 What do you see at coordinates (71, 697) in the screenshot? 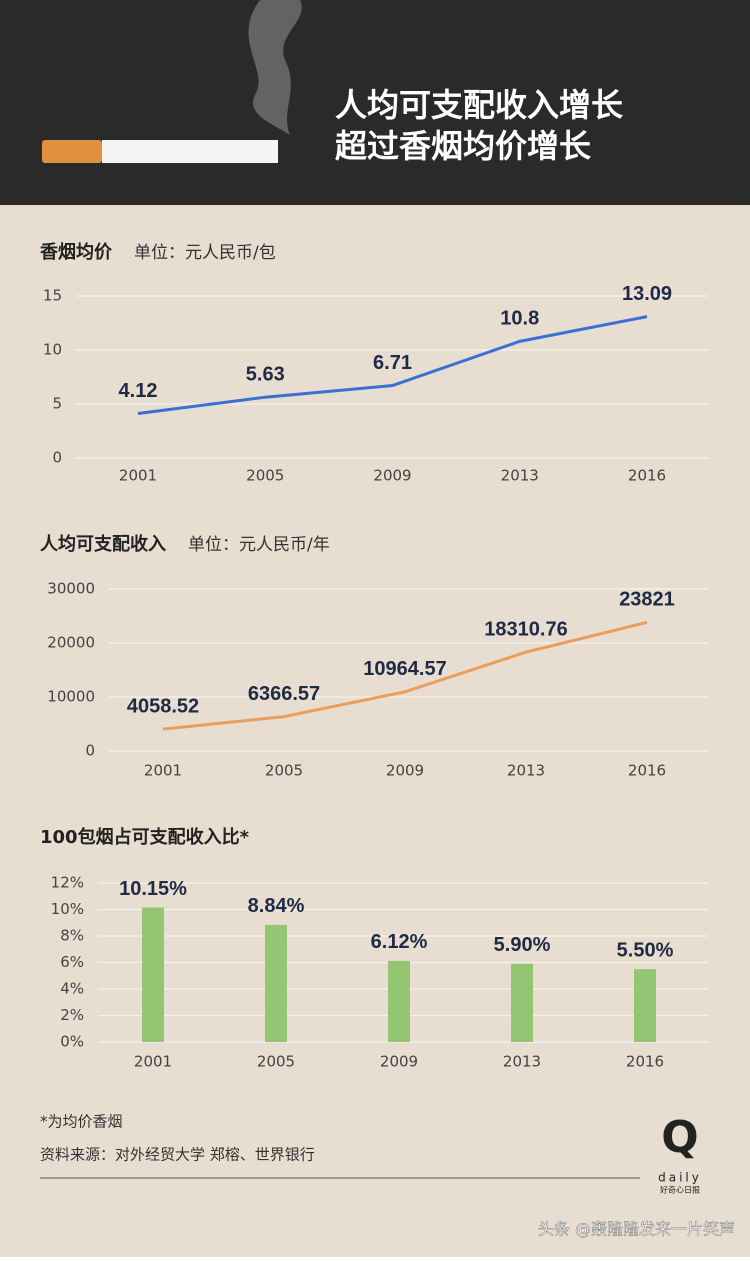
I see `y-tick-label: 10000` at bounding box center [71, 697].